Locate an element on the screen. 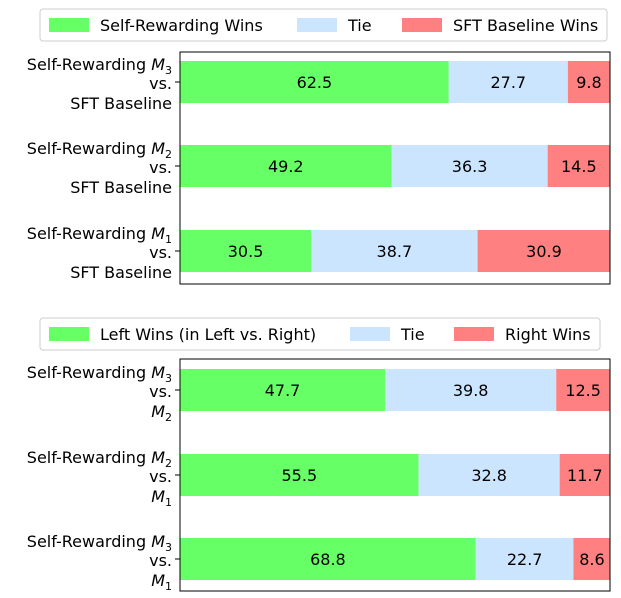  category-label-line3: M2 is located at coordinates (161, 413).